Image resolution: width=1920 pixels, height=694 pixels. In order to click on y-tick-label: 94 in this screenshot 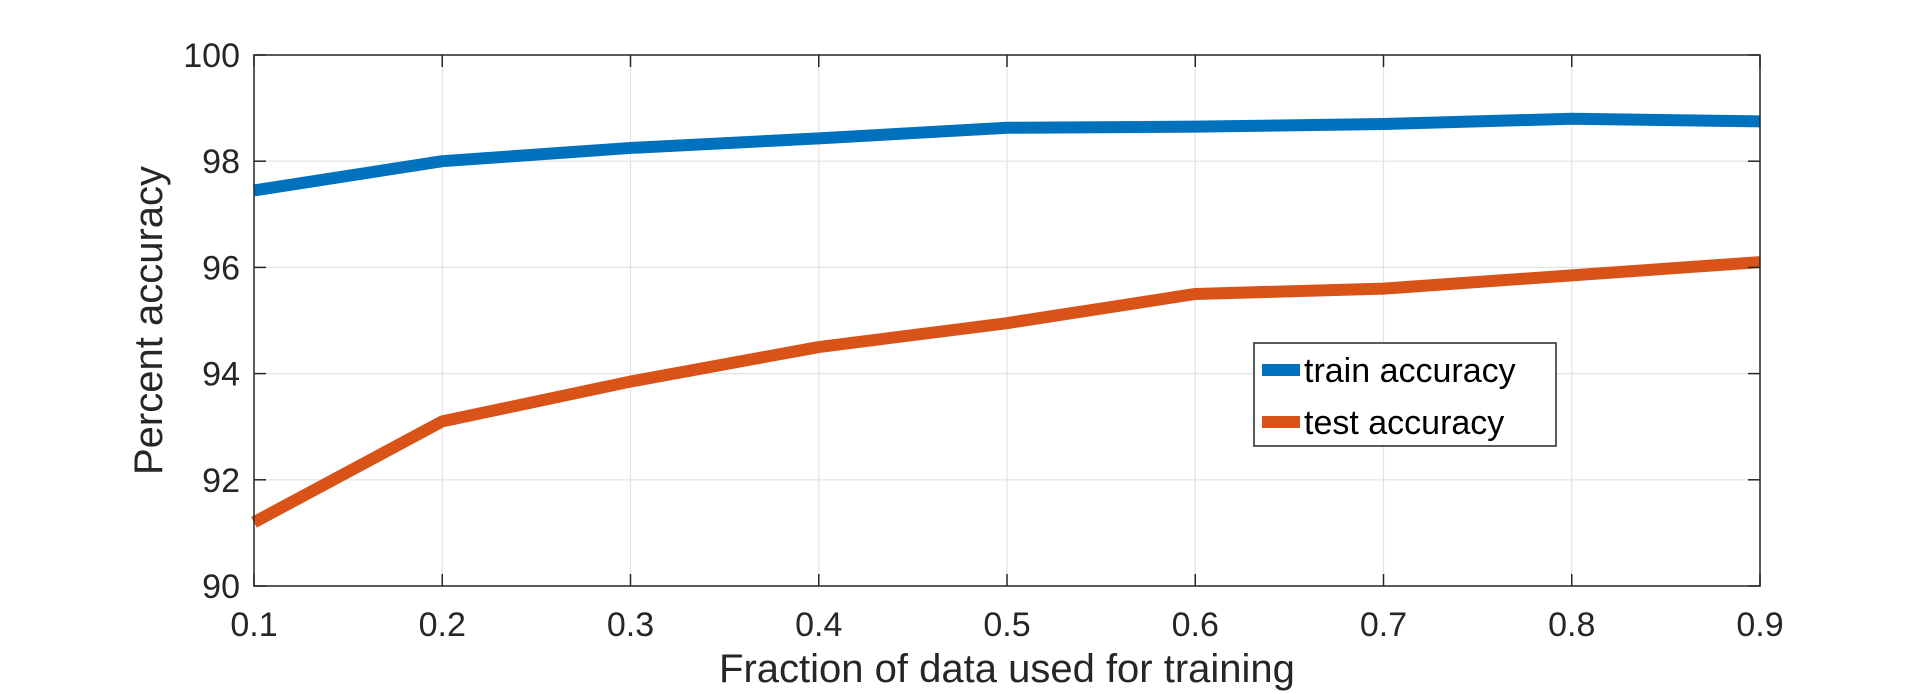, I will do `click(221, 375)`.